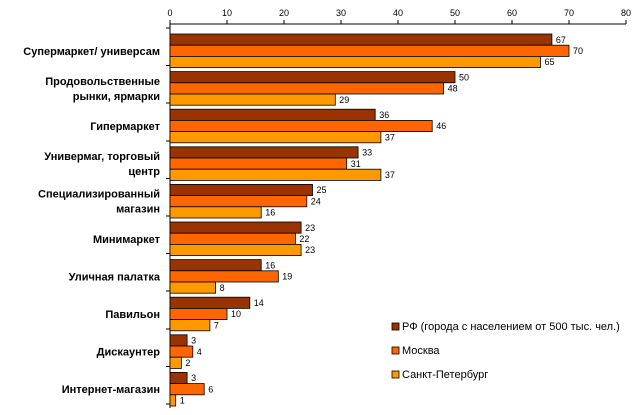 Image resolution: width=636 pixels, height=415 pixels. Describe the element at coordinates (455, 13) in the screenshot. I see `x-tick-label: 50` at that location.